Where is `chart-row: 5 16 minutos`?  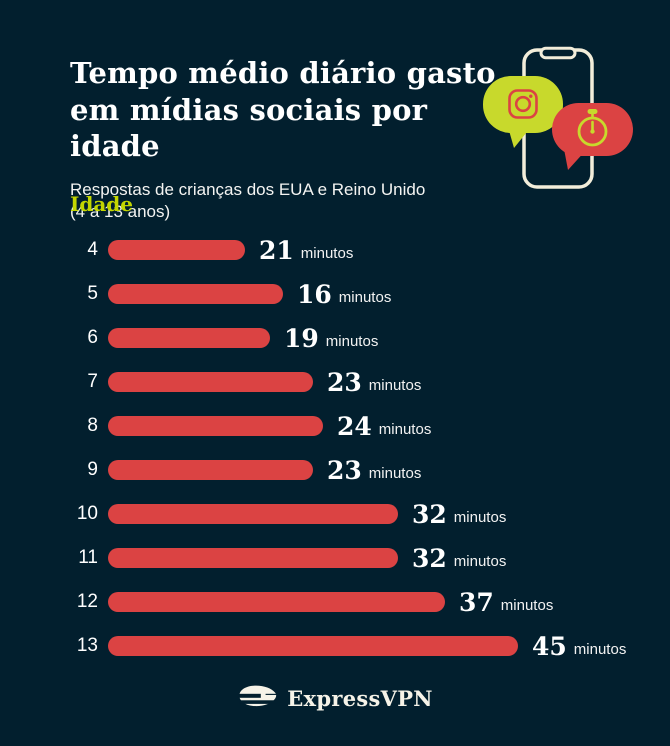
chart-row: 5 16 minutos is located at coordinates (348, 294).